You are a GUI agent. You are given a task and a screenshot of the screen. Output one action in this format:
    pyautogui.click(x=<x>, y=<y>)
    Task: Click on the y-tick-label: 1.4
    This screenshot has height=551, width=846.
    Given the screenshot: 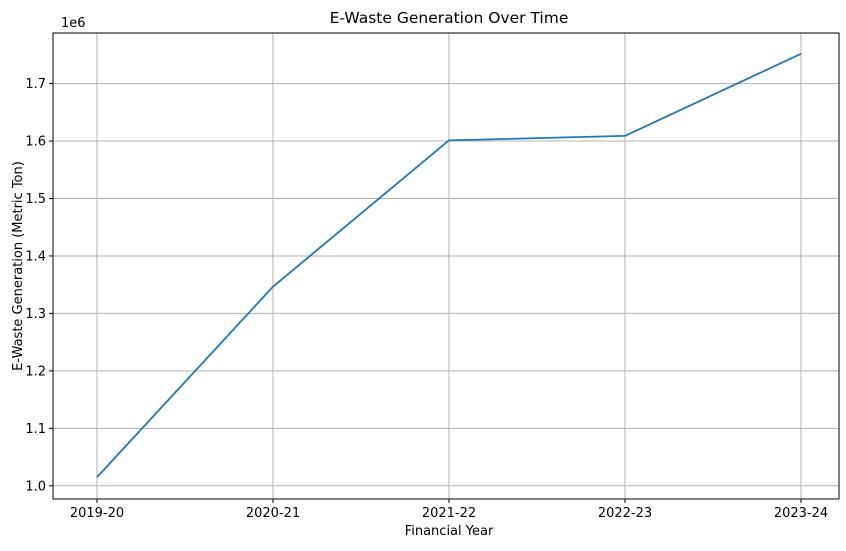 What is the action you would take?
    pyautogui.click(x=35, y=256)
    